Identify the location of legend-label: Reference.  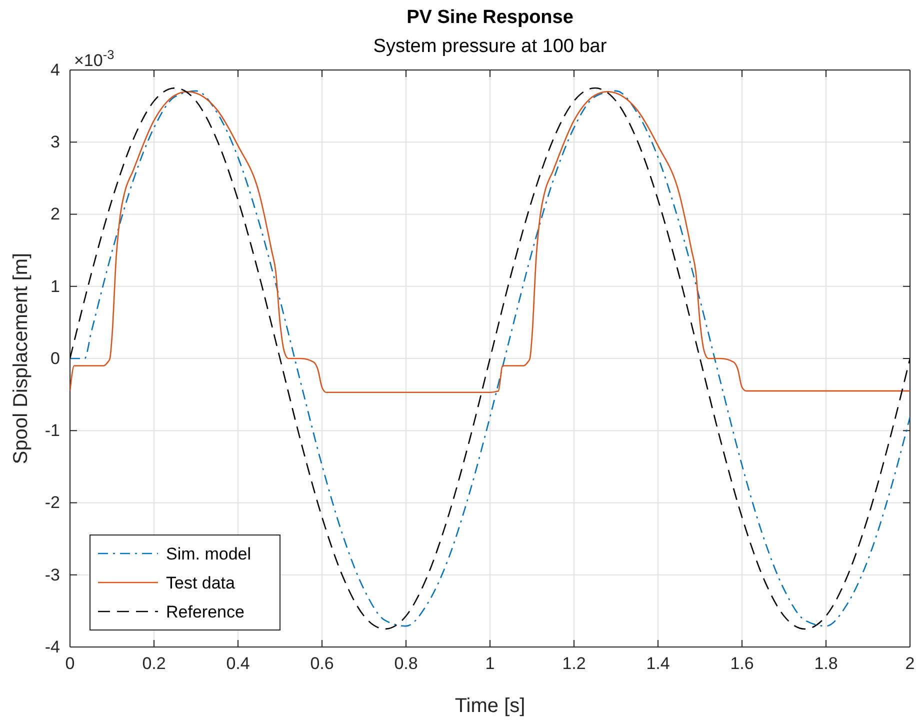
(205, 612).